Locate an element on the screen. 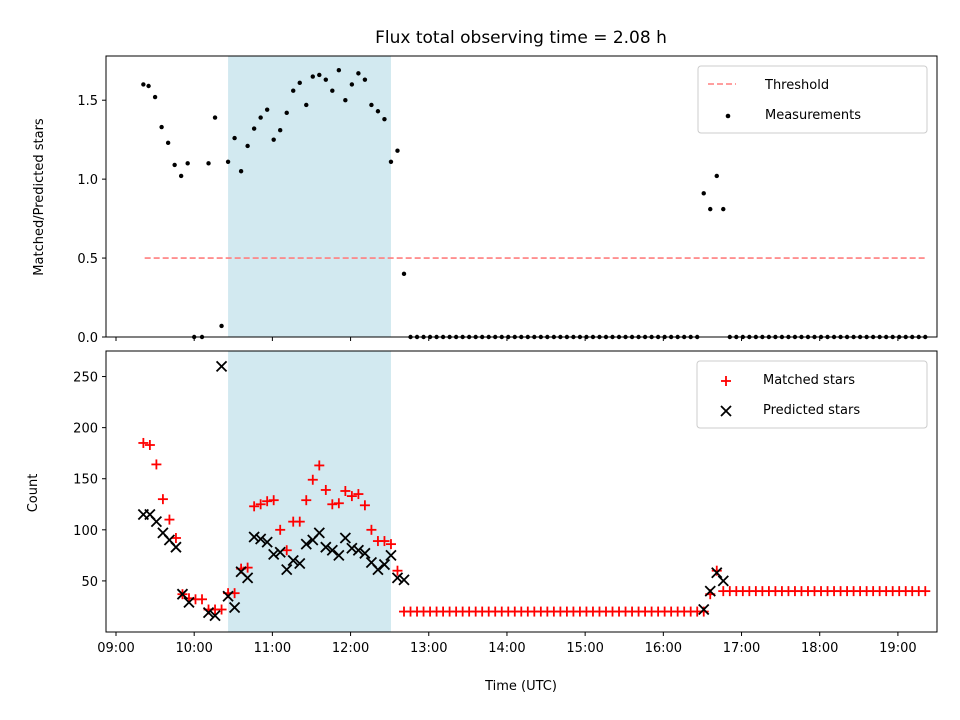 Image resolution: width=960 pixels, height=720 pixels. top-legend-box is located at coordinates (812, 99).